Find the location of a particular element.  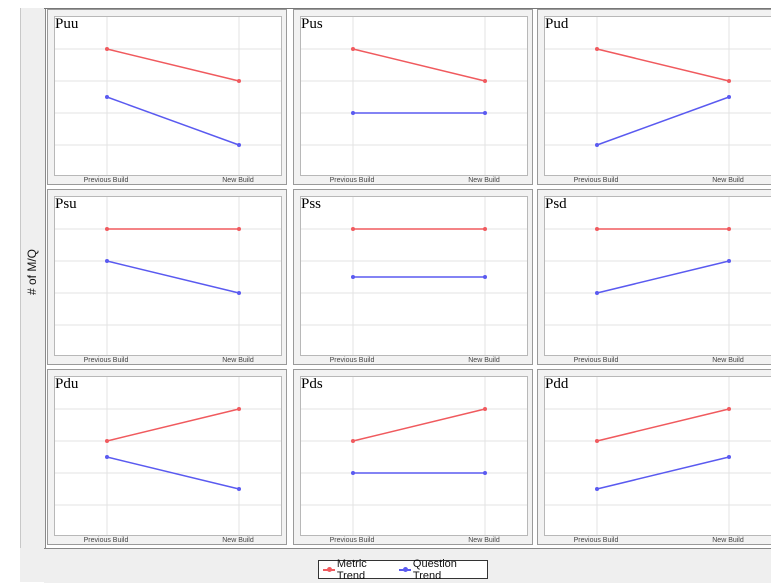

panel-grid-top-border is located at coordinates (407, 8).